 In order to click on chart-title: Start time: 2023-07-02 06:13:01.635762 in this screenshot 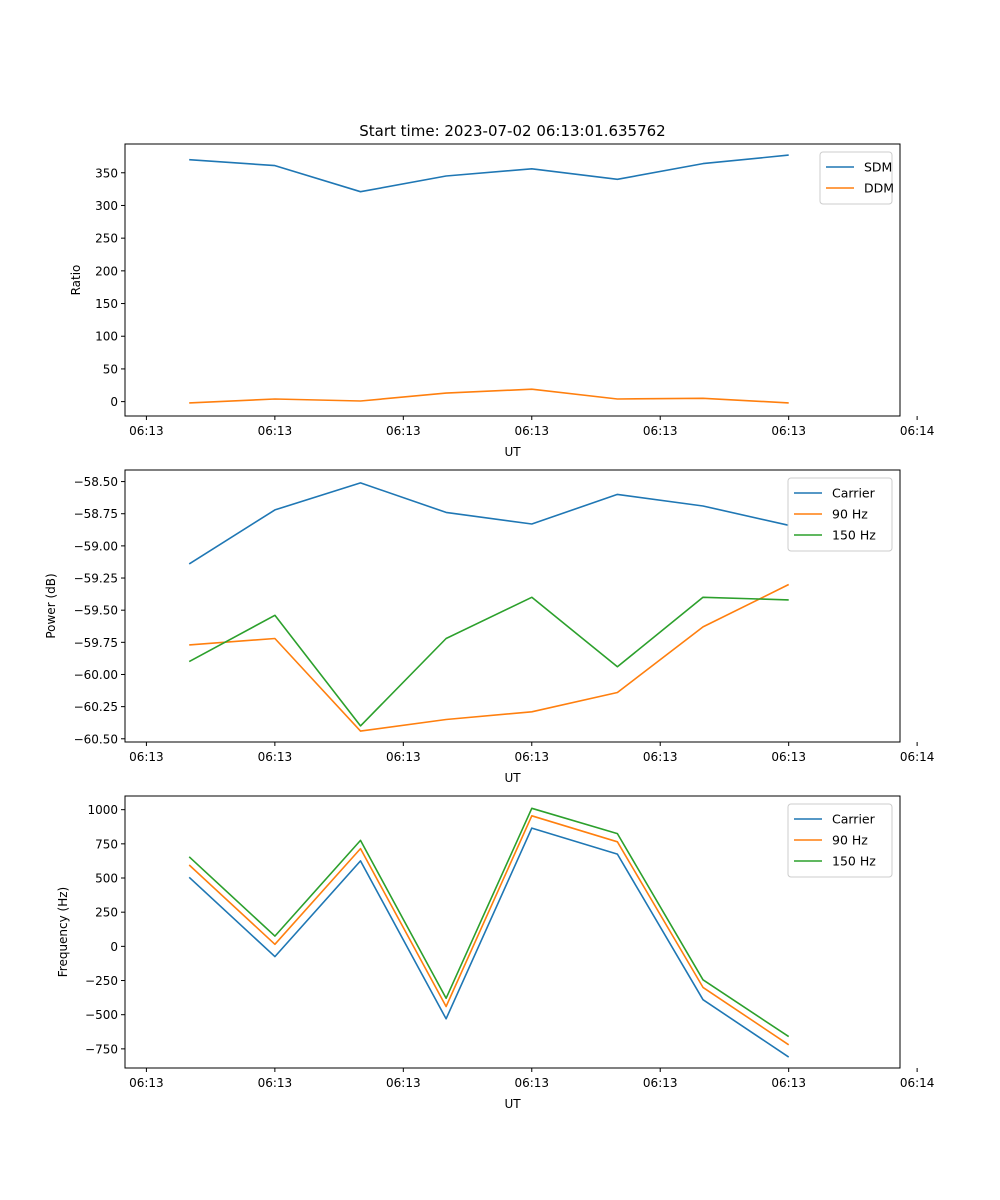, I will do `click(512, 131)`.